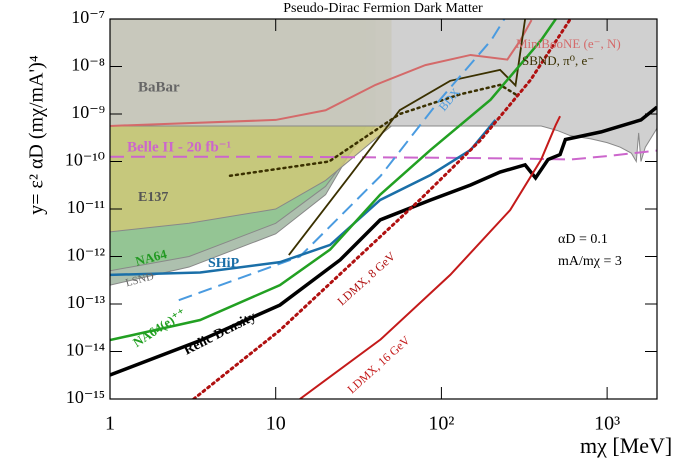 Image resolution: width=698 pixels, height=475 pixels. Describe the element at coordinates (583, 239) in the screenshot. I see `annotation: αD = 0.1` at that location.